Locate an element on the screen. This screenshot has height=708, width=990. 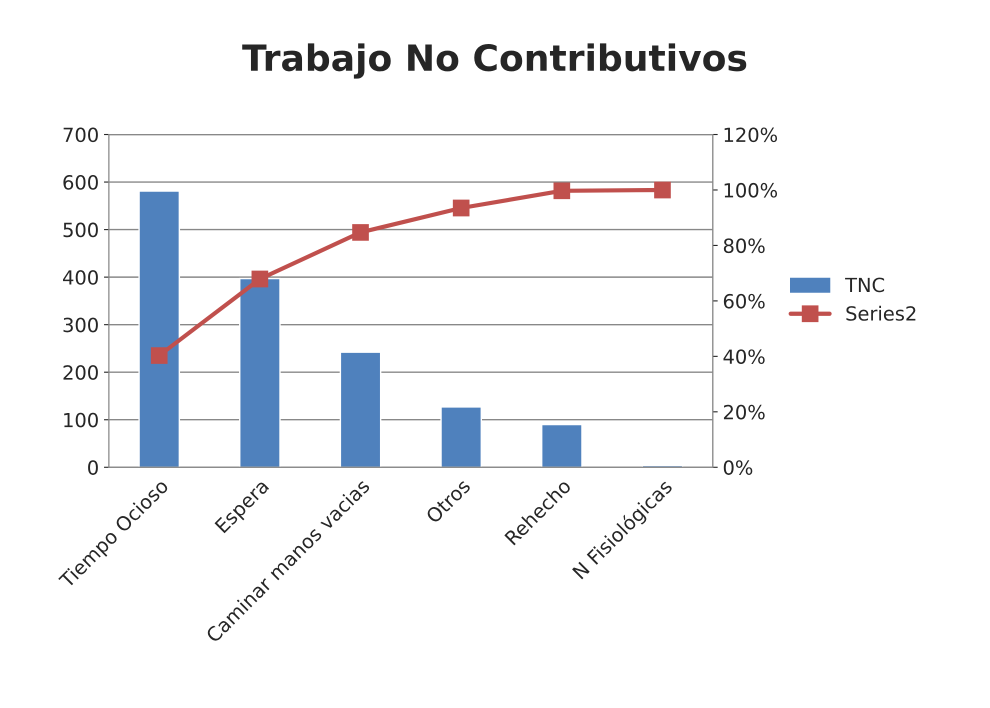
y-tick-label: 300 is located at coordinates (81, 325).